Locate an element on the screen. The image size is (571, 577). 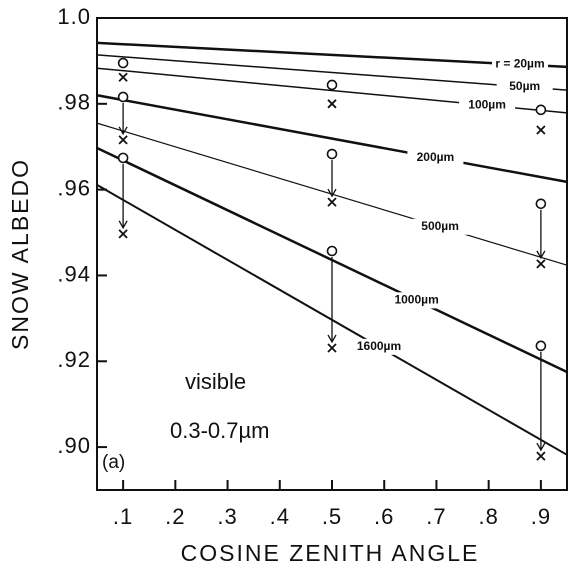
x-axis-title: COSINE ZENITH ANGLE is located at coordinates (330, 553).